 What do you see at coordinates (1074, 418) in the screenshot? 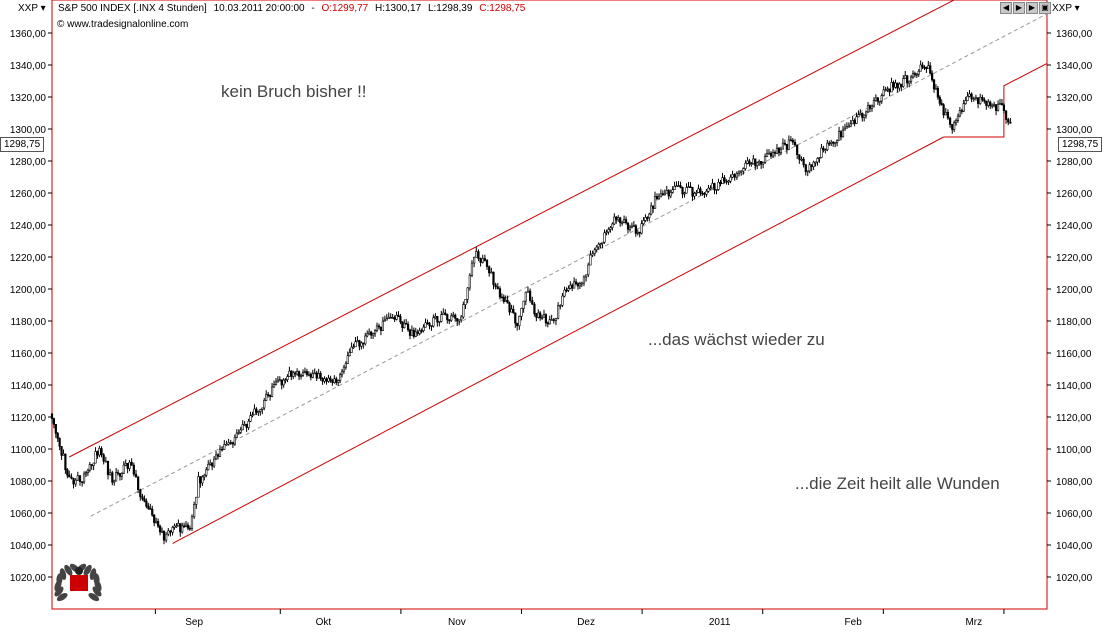
I see `y-tick-label-right: 1120,00` at bounding box center [1074, 418].